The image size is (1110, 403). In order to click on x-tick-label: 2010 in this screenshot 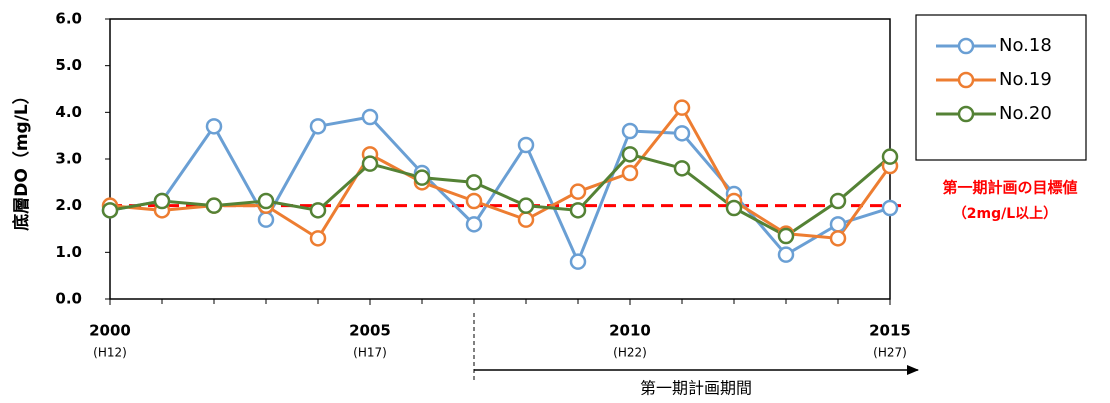, I will do `click(630, 331)`.